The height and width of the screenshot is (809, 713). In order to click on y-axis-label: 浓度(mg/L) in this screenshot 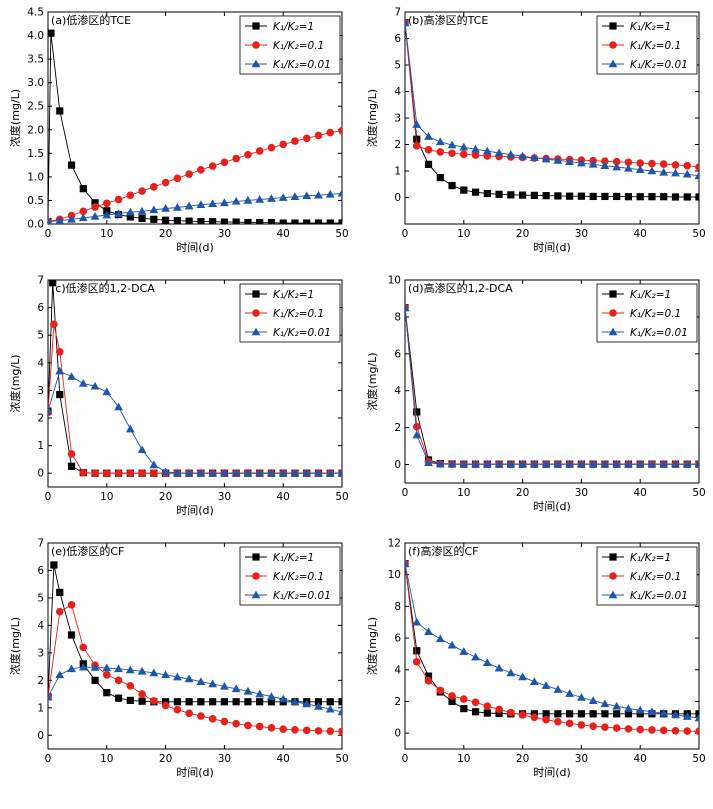, I will do `click(15, 118)`.